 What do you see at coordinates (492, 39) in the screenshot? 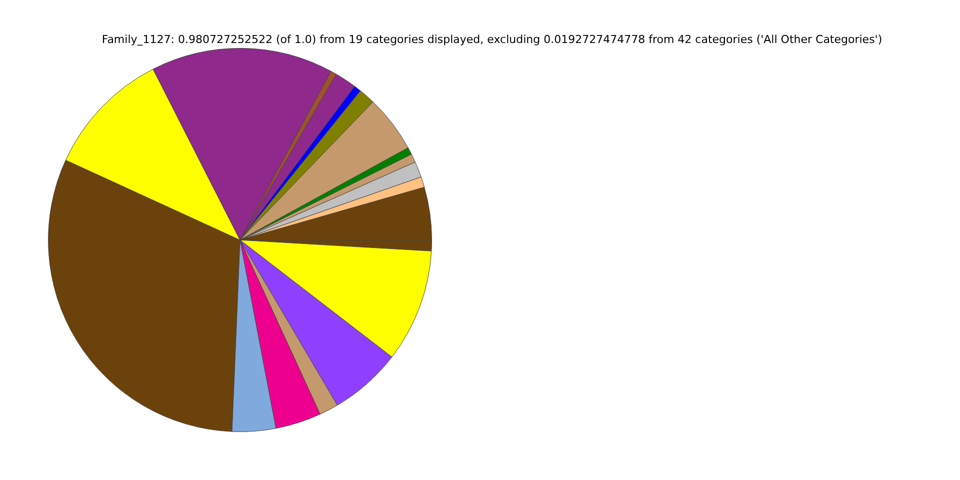
I see `text: Family_1127: 0.980727252522 (of 1.0) from 19 categories displayed, excluding 0.0192727474778 from 42 categories ('All Other Categories')` at bounding box center [492, 39].